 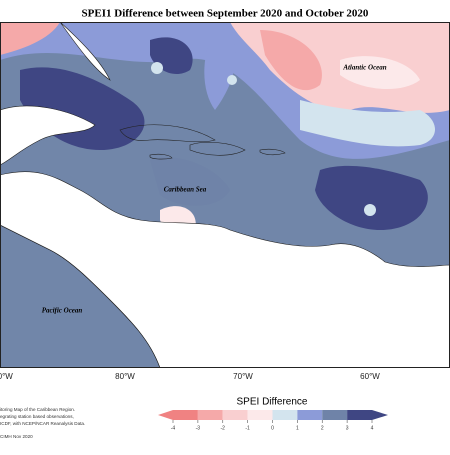 What do you see at coordinates (62, 311) in the screenshot?
I see `ocean-label: Pacific Ocean` at bounding box center [62, 311].